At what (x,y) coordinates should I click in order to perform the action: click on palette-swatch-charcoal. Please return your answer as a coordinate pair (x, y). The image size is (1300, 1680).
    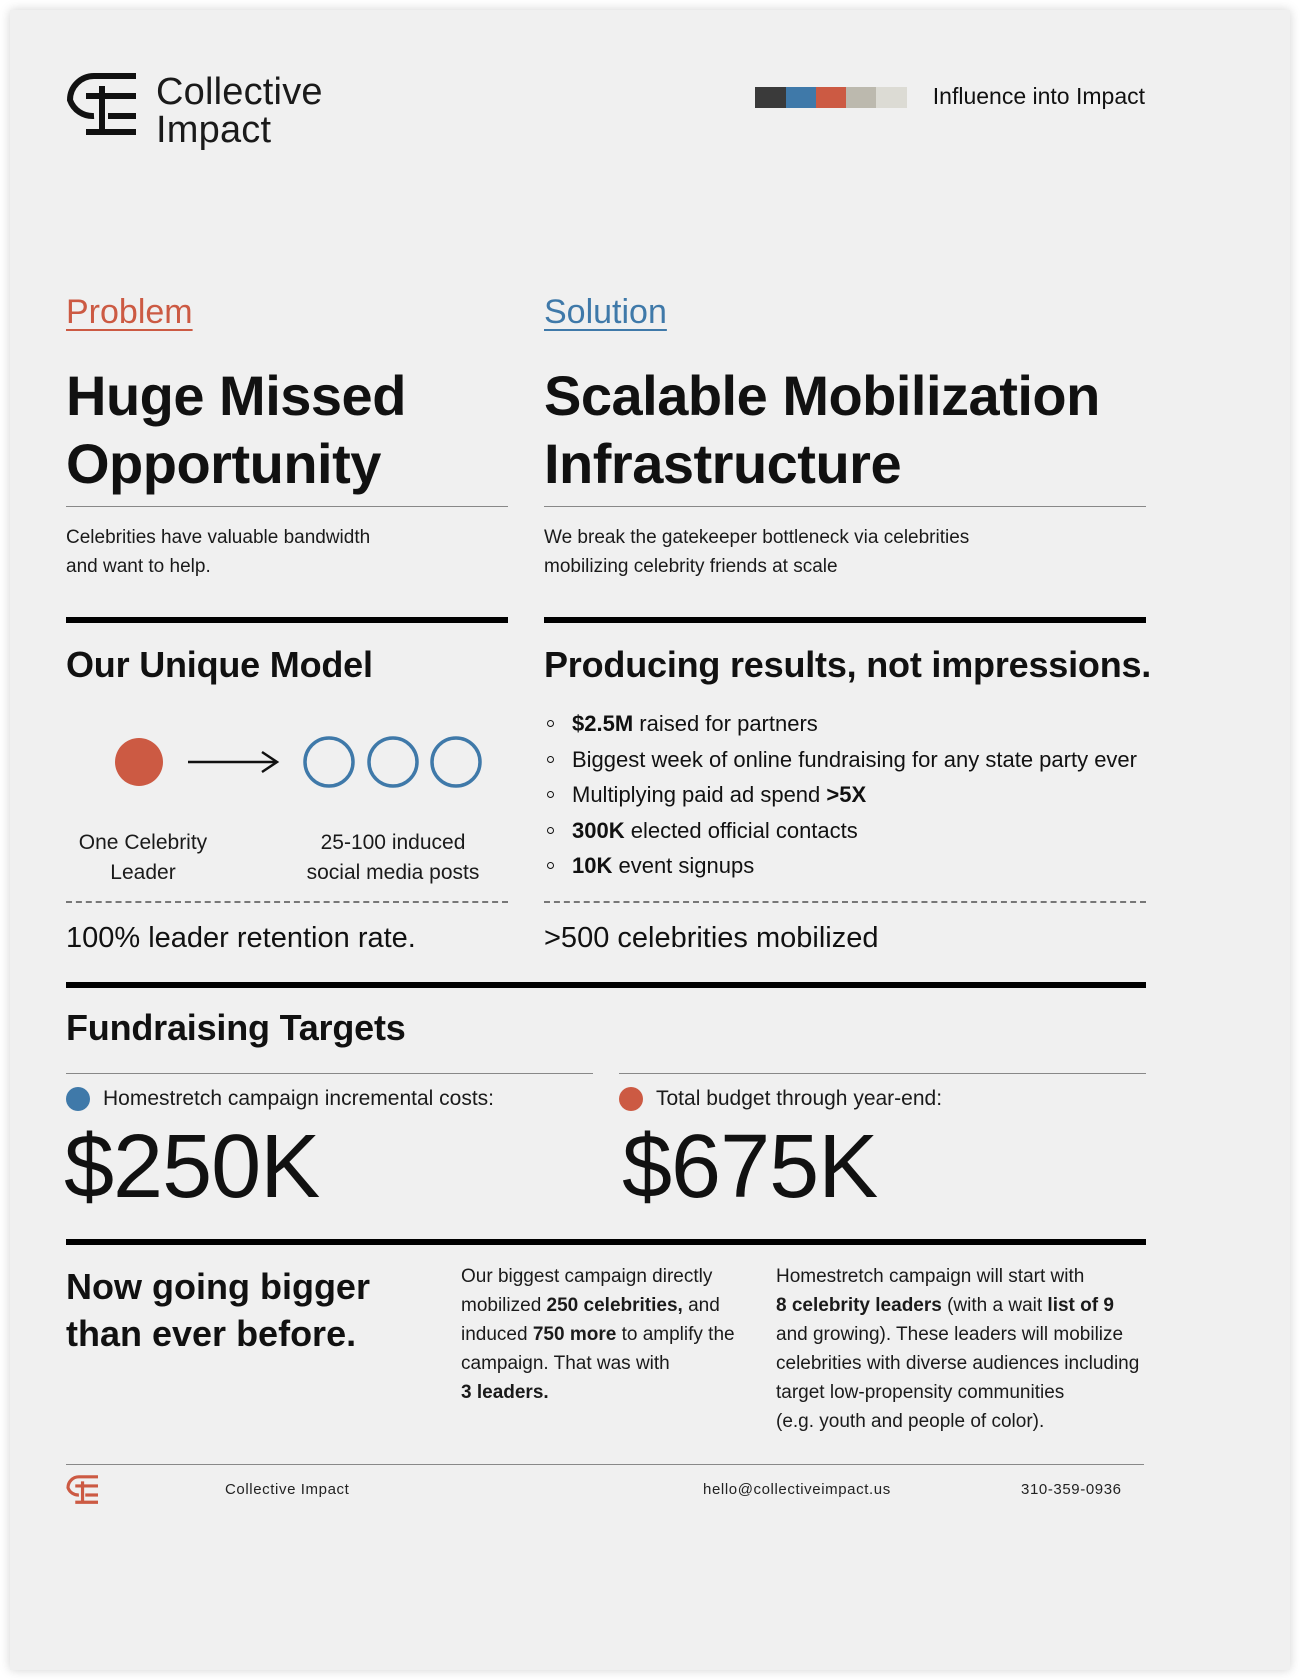
    Looking at the image, I should click on (771, 97).